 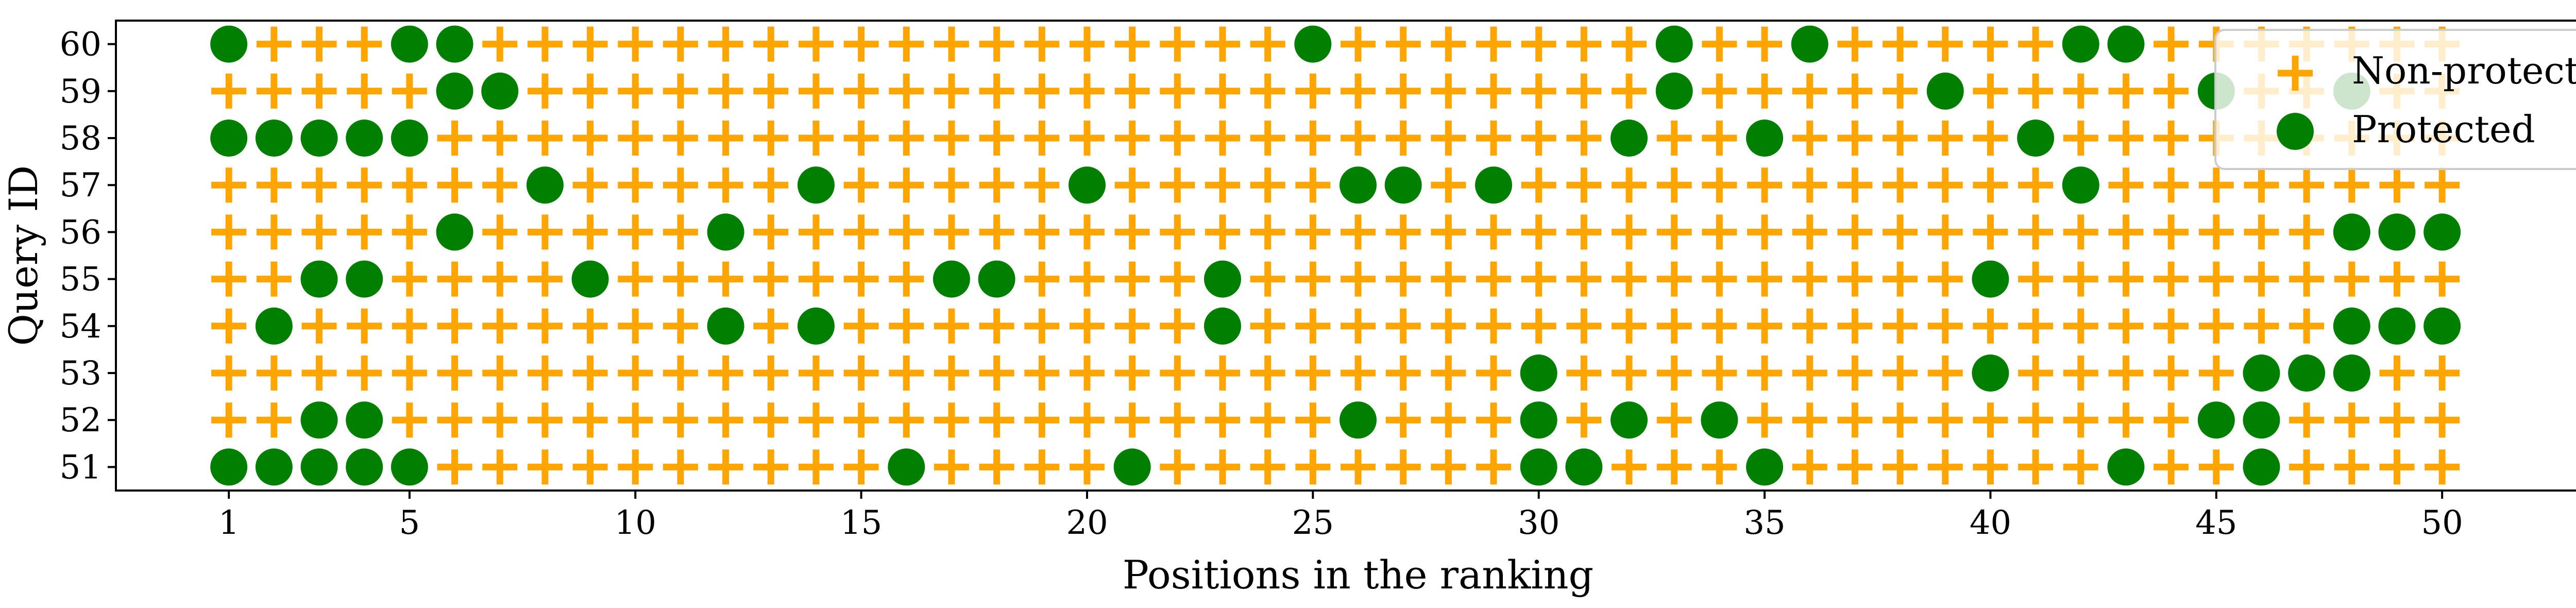 I want to click on x-tick-label: 50, so click(x=2442, y=523).